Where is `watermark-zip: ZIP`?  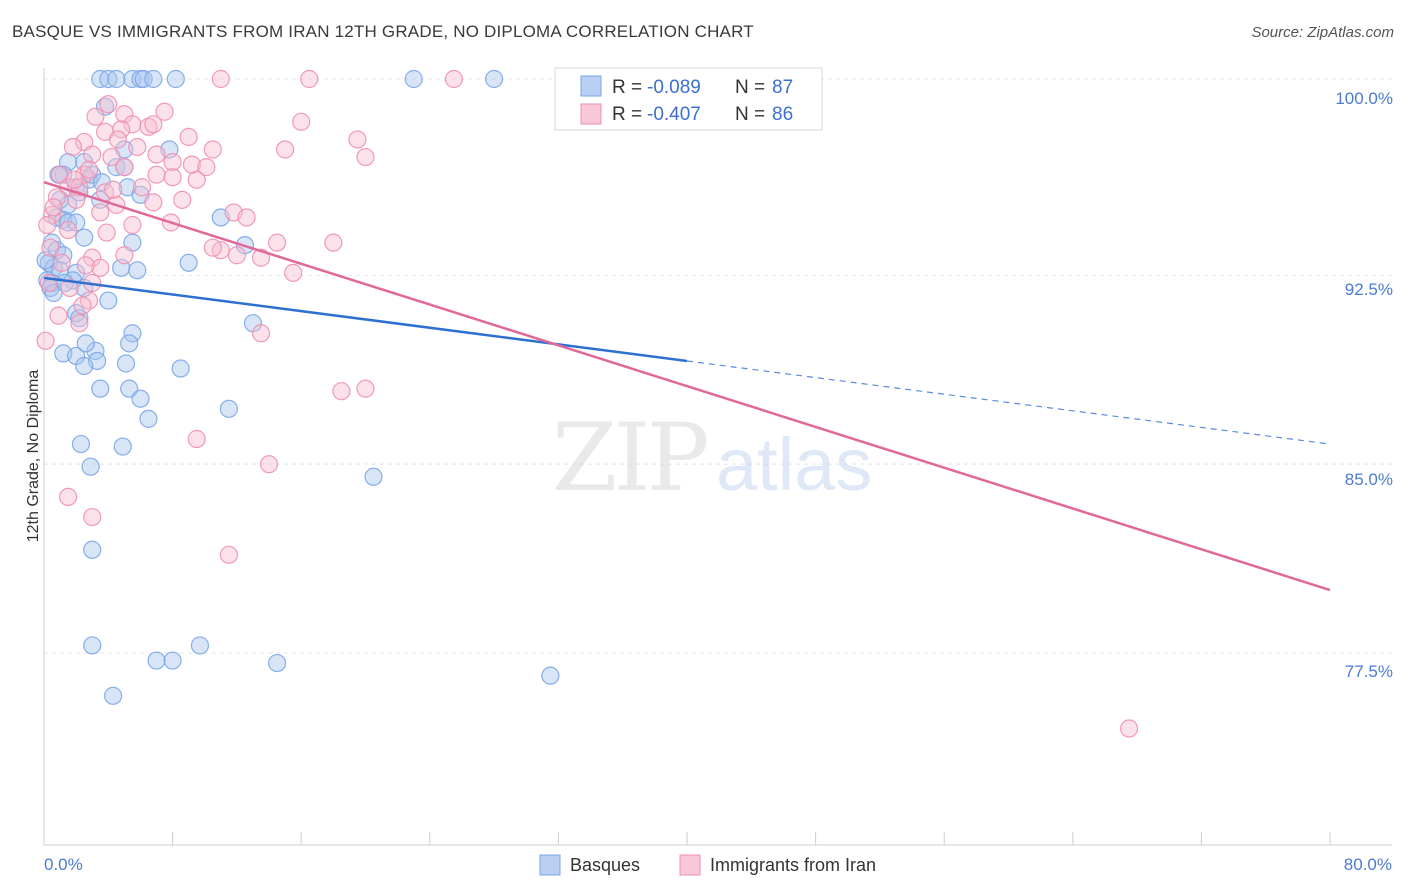
watermark-zip: ZIP is located at coordinates (629, 458).